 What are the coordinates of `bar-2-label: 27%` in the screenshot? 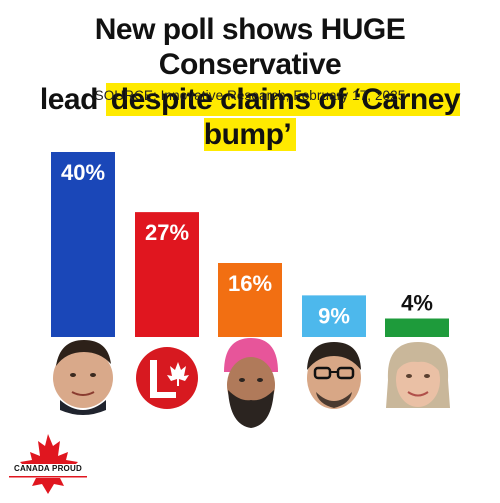 It's located at (167, 232).